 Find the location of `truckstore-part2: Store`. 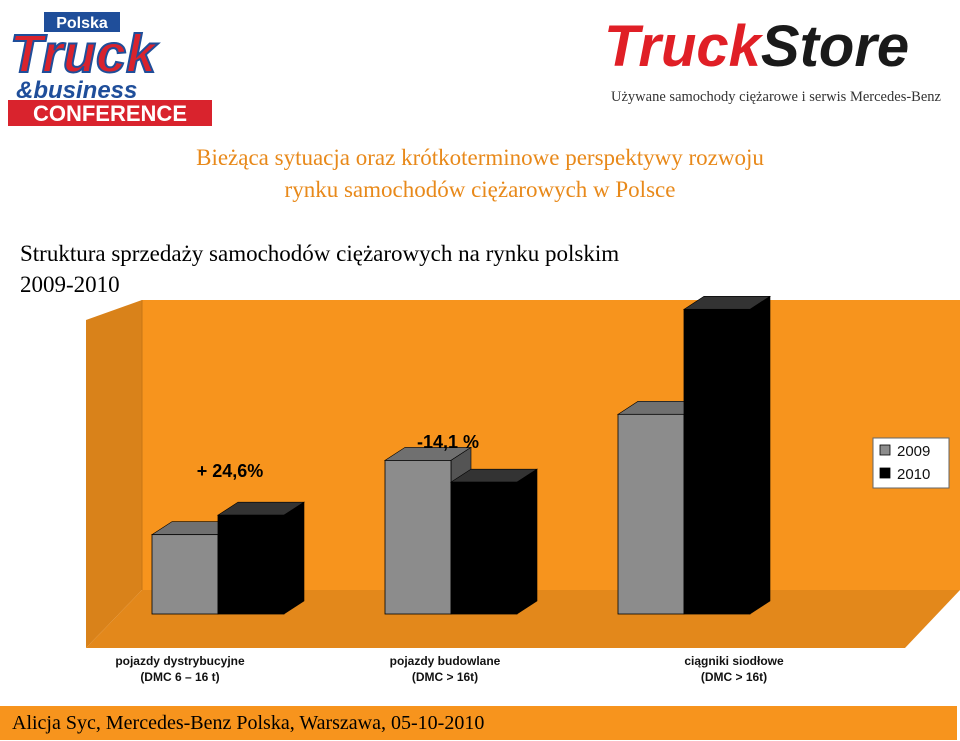

truckstore-part2: Store is located at coordinates (835, 46).